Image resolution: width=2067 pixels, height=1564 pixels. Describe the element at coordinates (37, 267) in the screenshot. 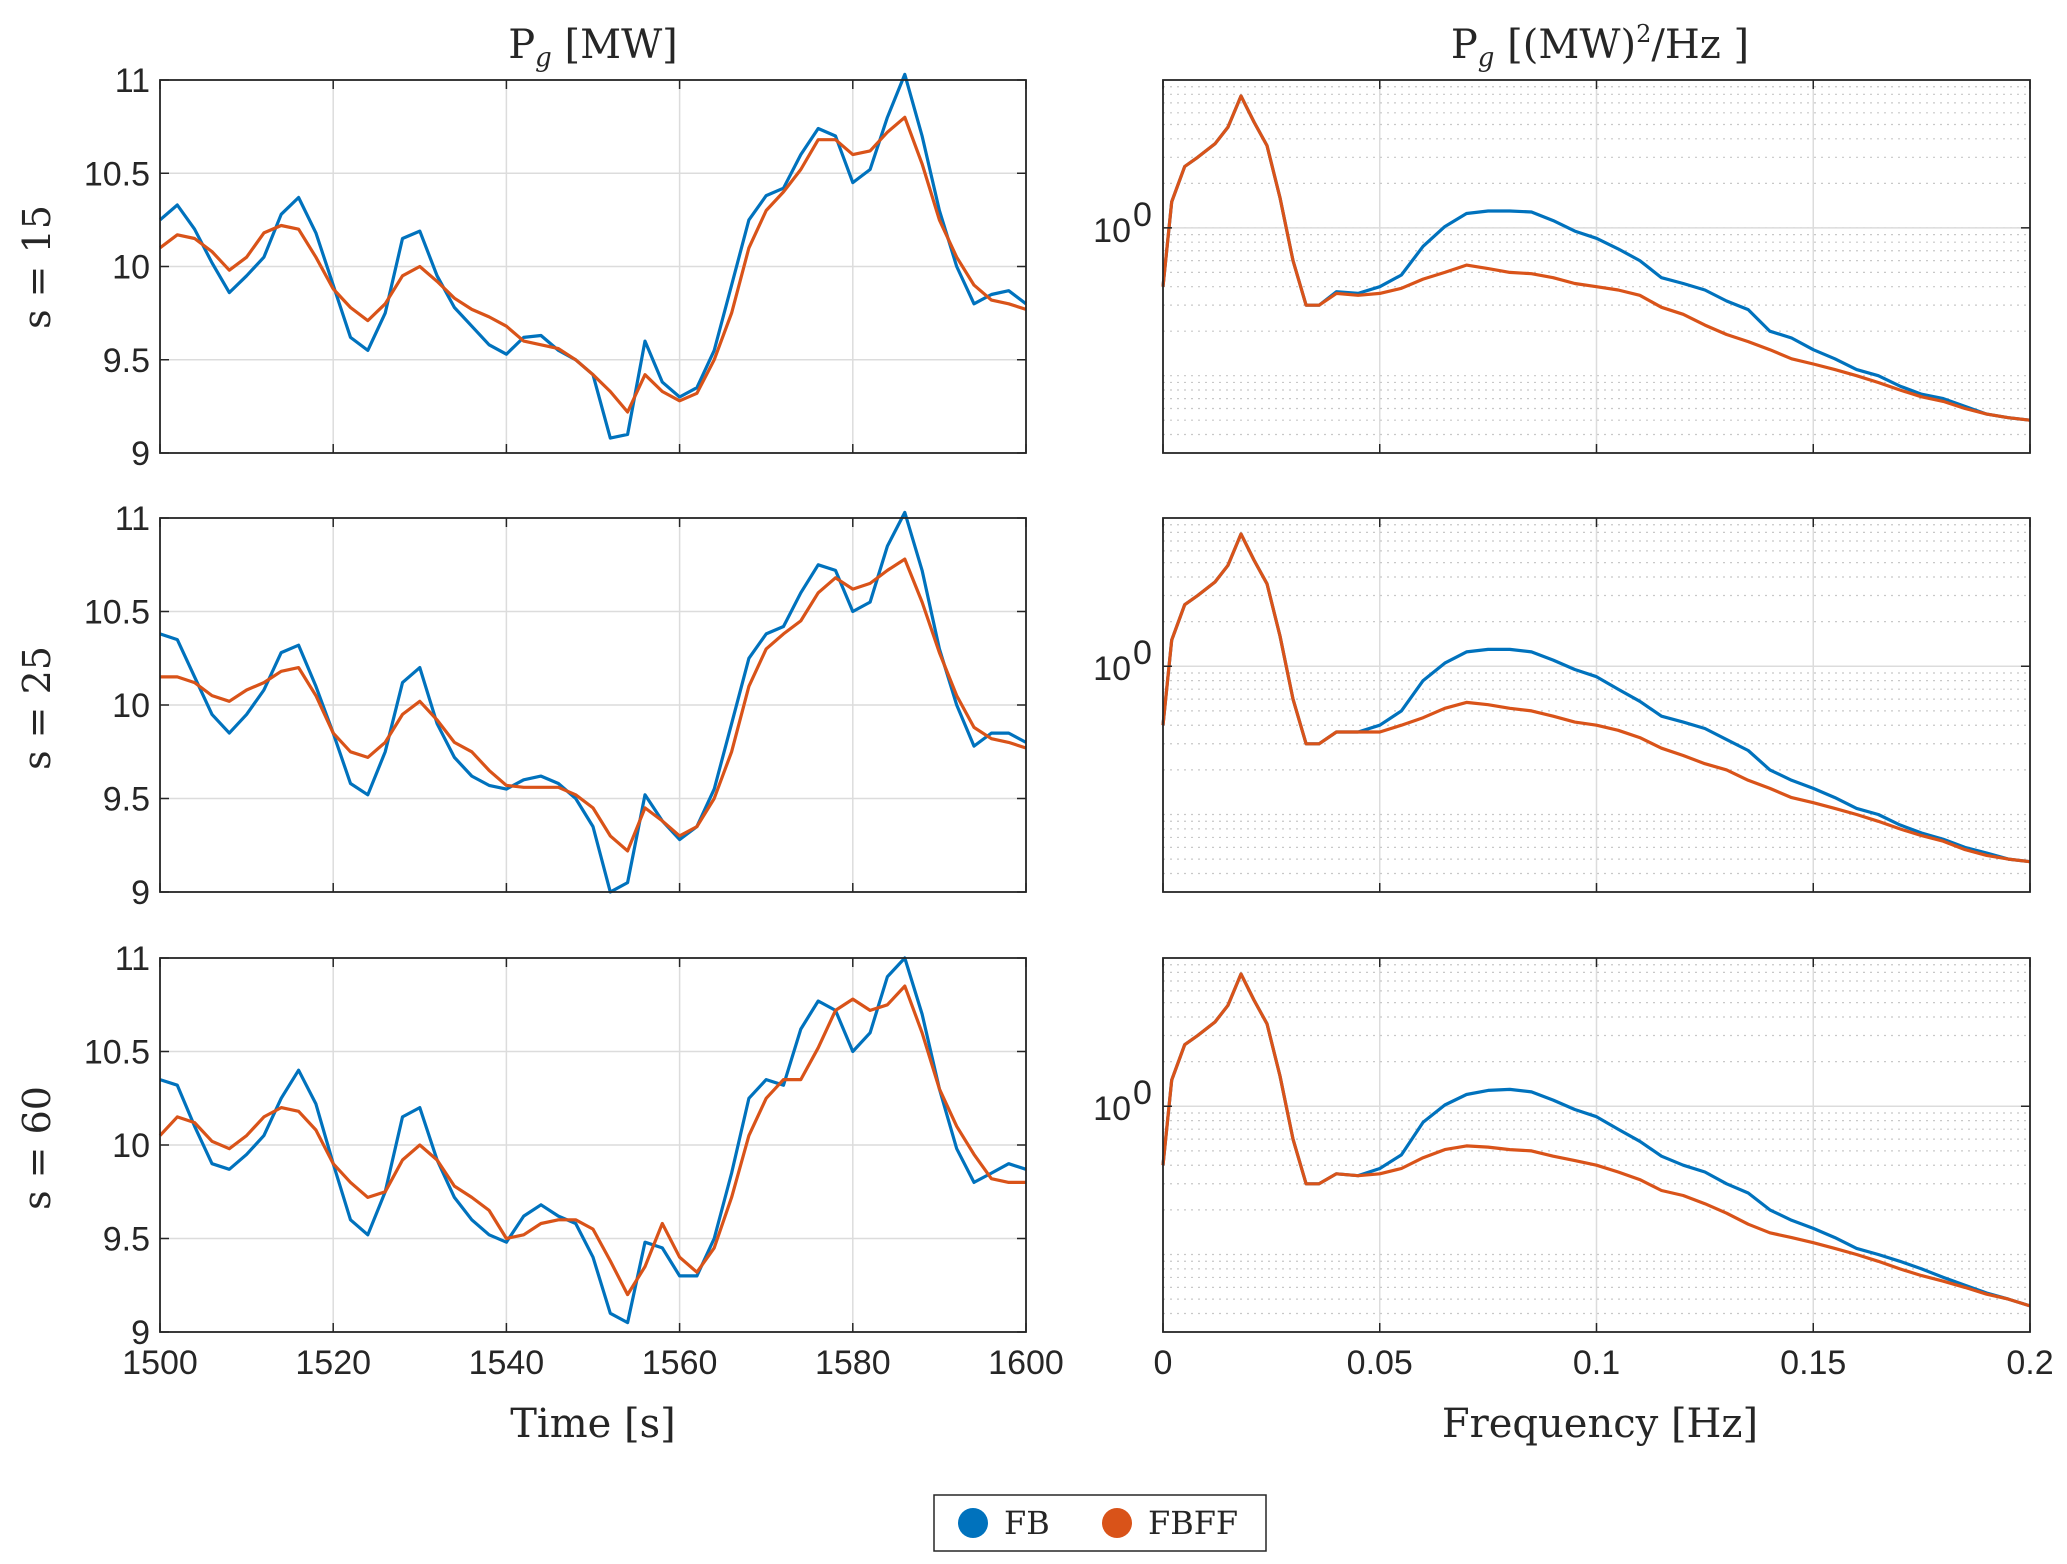

I see `row-label-s15: s = 15` at that location.